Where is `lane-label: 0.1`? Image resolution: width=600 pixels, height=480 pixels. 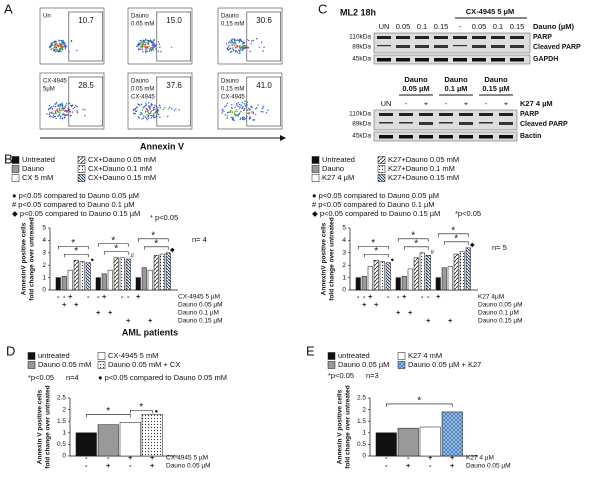 lane-label: 0.1 is located at coordinates (498, 26).